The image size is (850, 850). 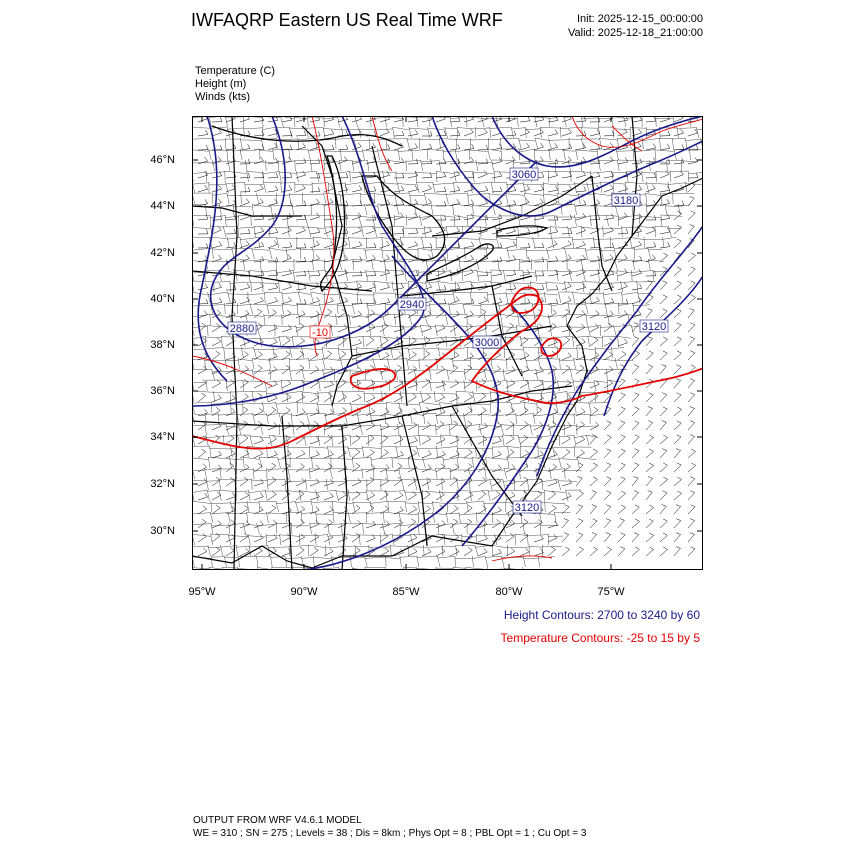 What do you see at coordinates (527, 508) in the screenshot?
I see `height-label-3120-south: 3120` at bounding box center [527, 508].